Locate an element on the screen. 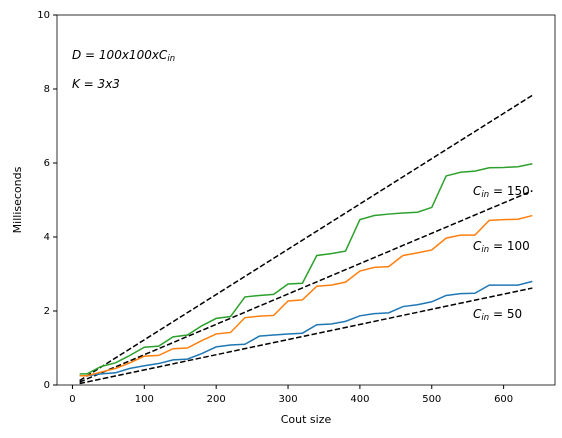 The height and width of the screenshot is (438, 562). annotation: D = 100x100xCin is located at coordinates (123, 56).